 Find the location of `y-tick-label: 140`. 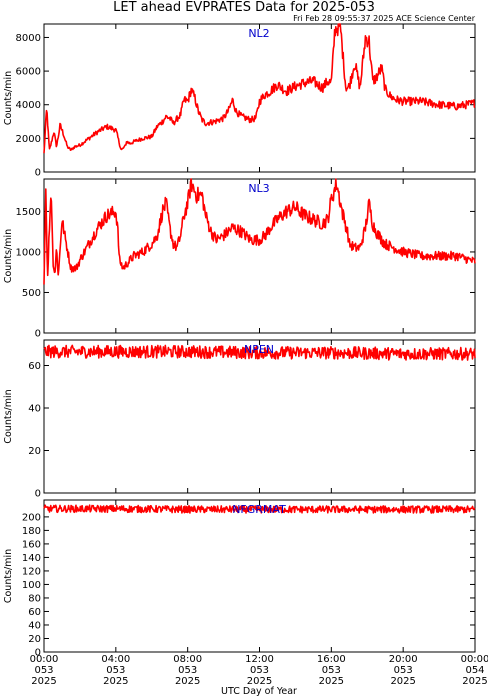

y-tick-label: 140 is located at coordinates (31, 558).